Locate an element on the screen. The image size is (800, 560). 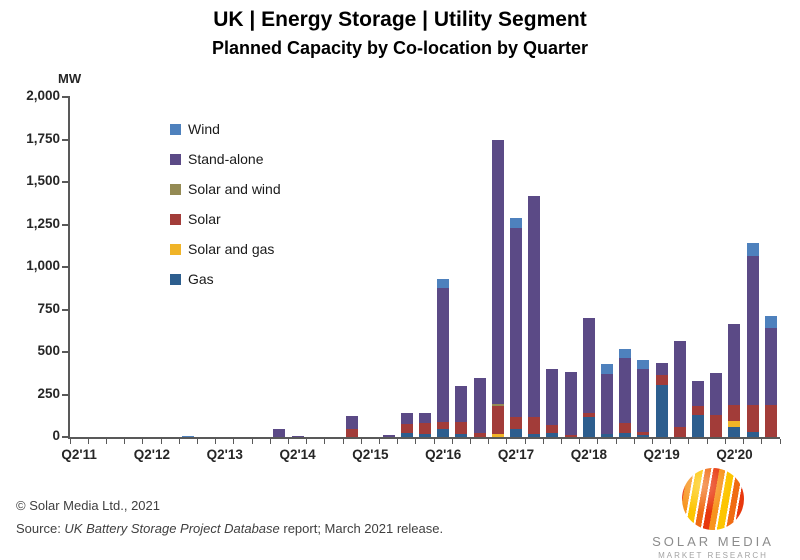
y-tick-label: 1,000 is located at coordinates (43, 265).